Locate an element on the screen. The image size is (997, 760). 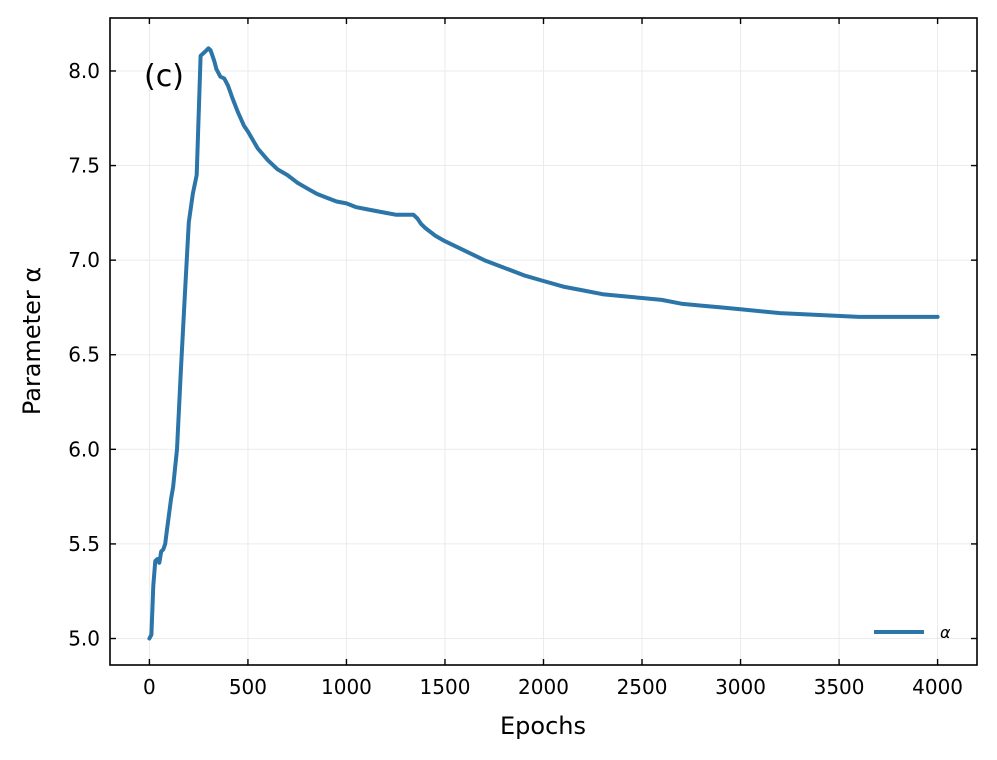
y-tick-label: 5.0 is located at coordinates (84, 639).